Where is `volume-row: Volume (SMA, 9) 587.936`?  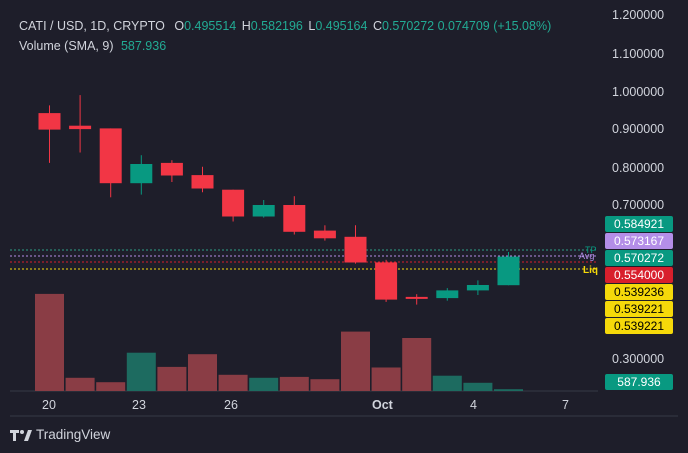
volume-row: Volume (SMA, 9) 587.936 is located at coordinates (285, 46).